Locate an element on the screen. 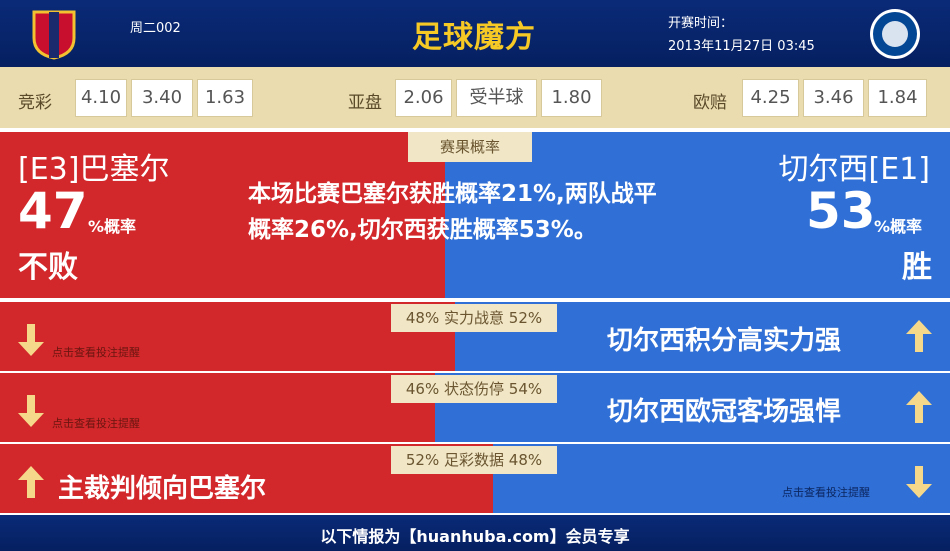 The image size is (950, 551). site-logo: 足球魔方 is located at coordinates (474, 37).